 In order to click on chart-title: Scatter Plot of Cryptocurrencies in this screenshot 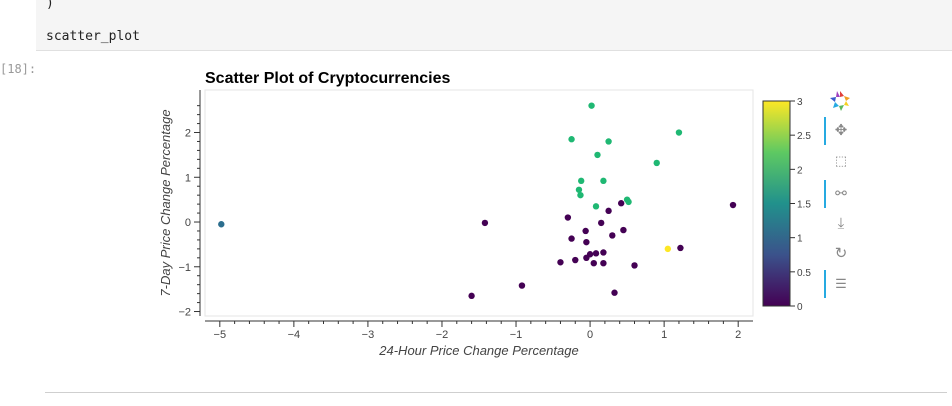, I will do `click(328, 78)`.